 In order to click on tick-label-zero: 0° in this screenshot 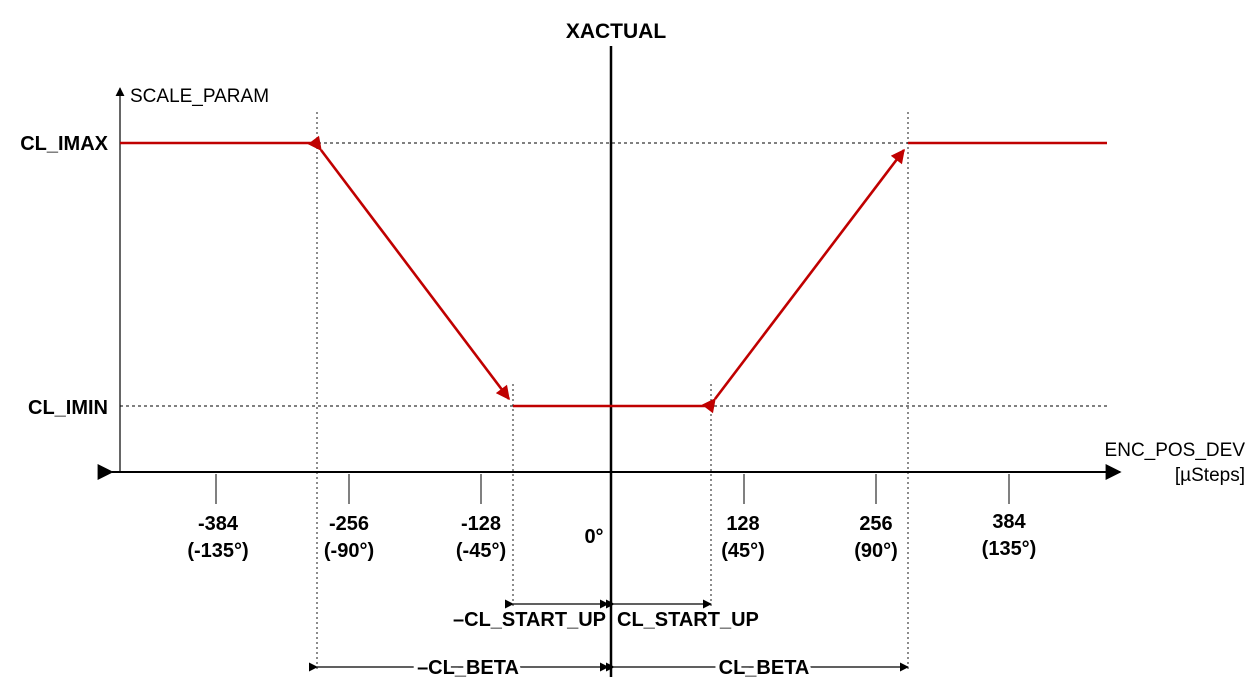, I will do `click(593, 537)`.